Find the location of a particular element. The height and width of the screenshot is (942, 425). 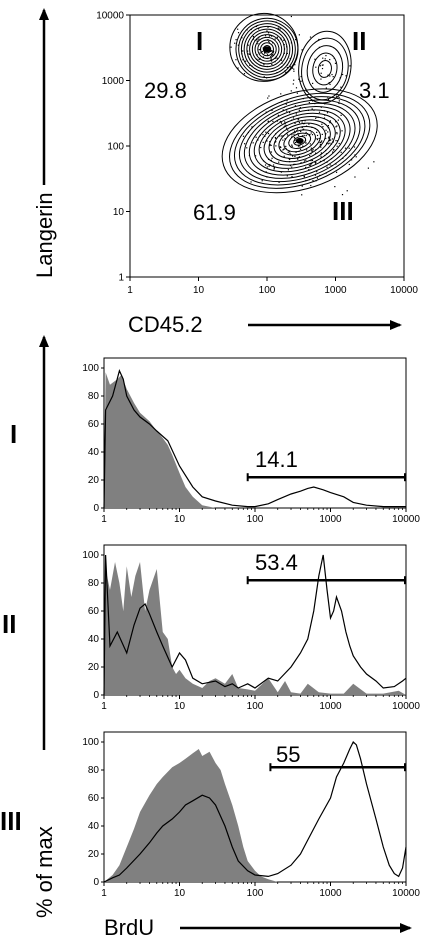

x-tick-label: 100 is located at coordinates (255, 519).